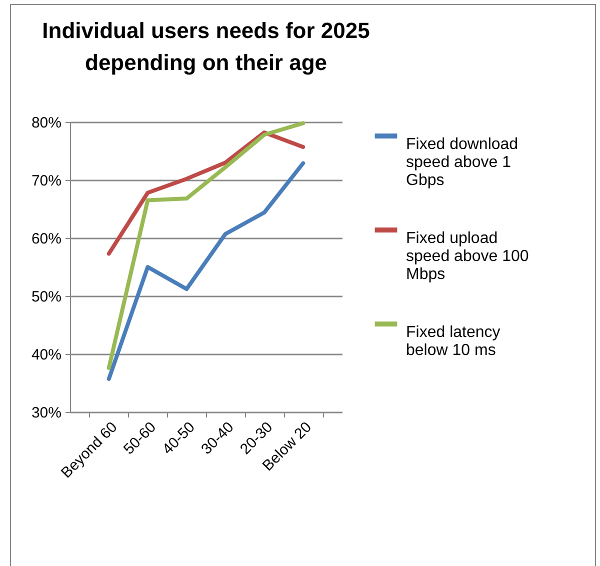  I want to click on y-tick-label: 70%, so click(46, 181).